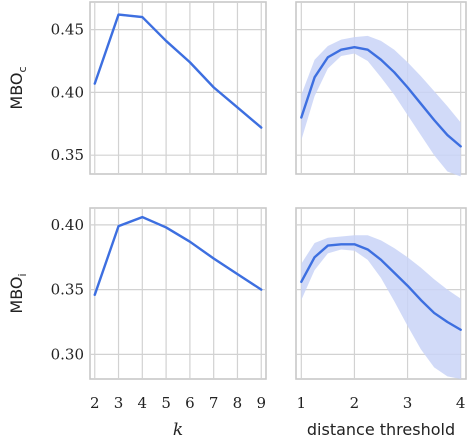 Image resolution: width=469 pixels, height=444 pixels. Describe the element at coordinates (190, 403) in the screenshot. I see `x-tick-label: 6` at that location.